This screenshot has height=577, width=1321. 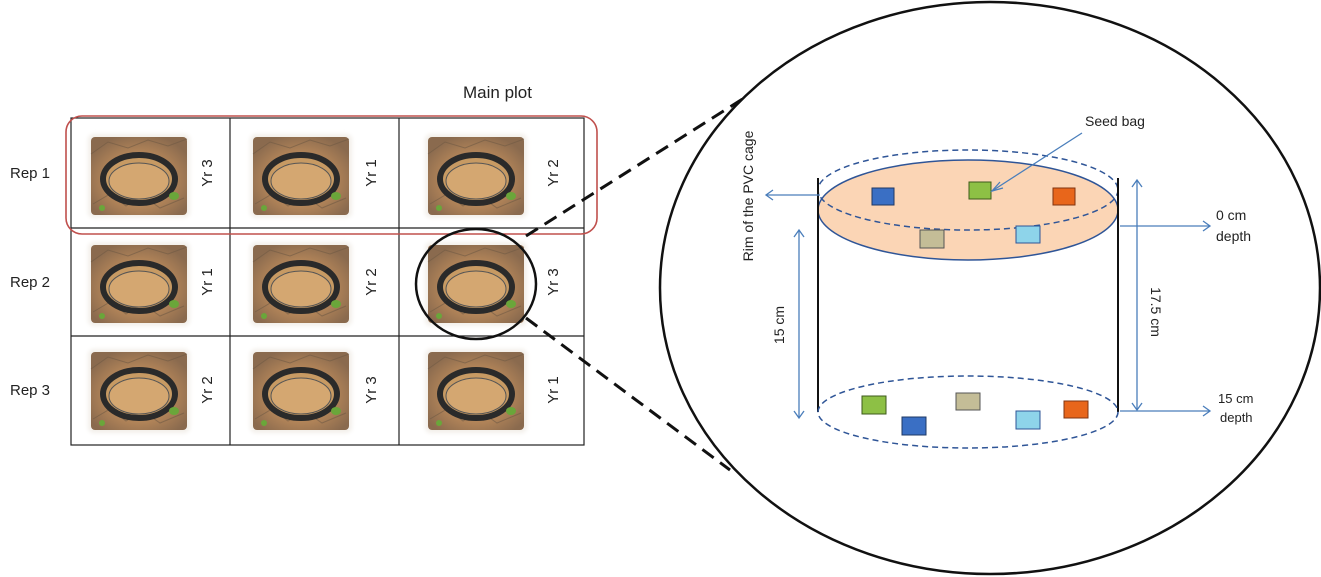 I want to click on main-plot-outline, so click(x=331, y=175).